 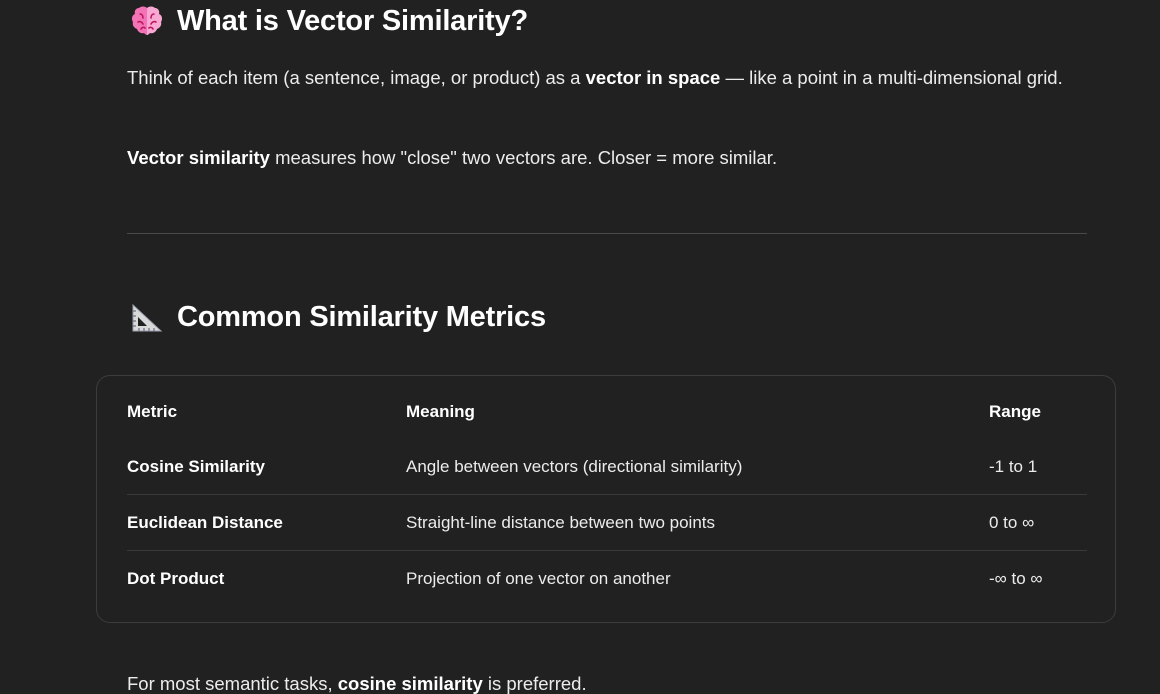 What do you see at coordinates (534, 683) in the screenshot?
I see `paragraph-text: is preferred.` at bounding box center [534, 683].